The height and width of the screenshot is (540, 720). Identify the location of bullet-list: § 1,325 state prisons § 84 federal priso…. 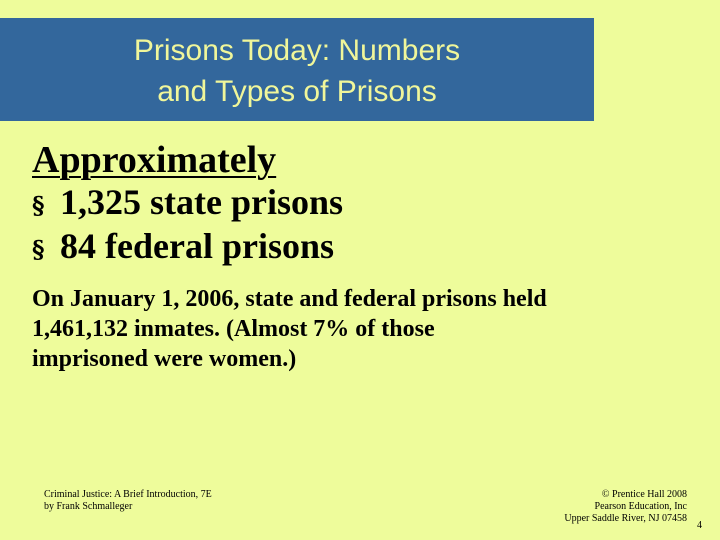
(187, 226).